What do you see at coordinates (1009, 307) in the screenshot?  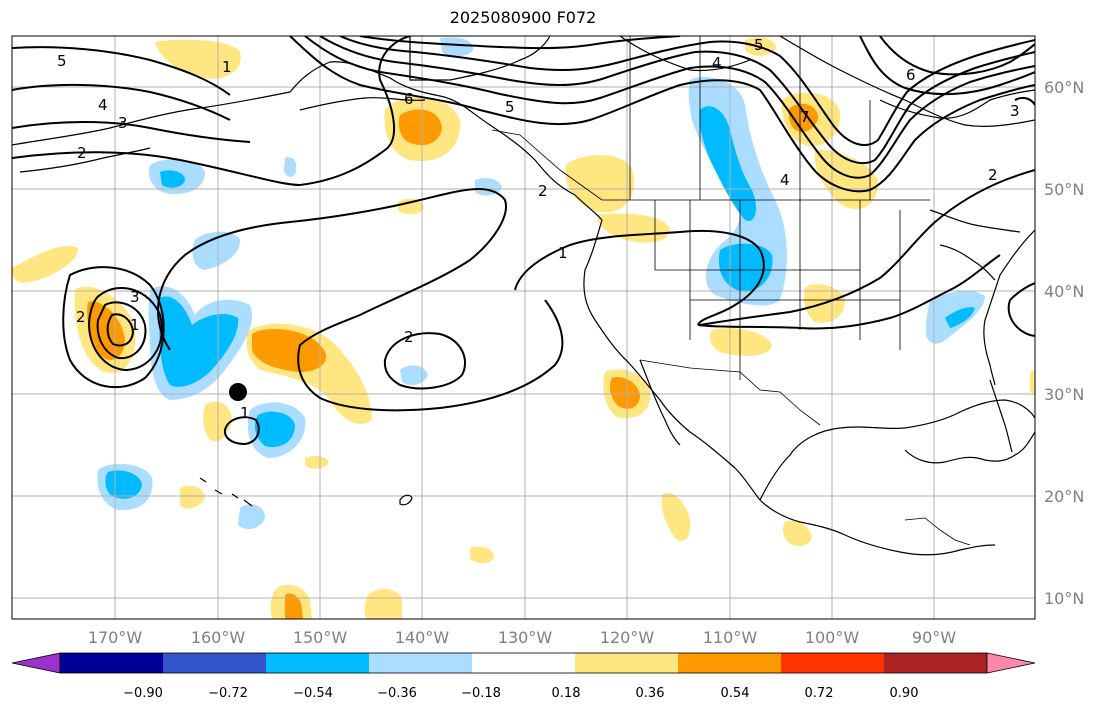 I see `coastline-east` at bounding box center [1009, 307].